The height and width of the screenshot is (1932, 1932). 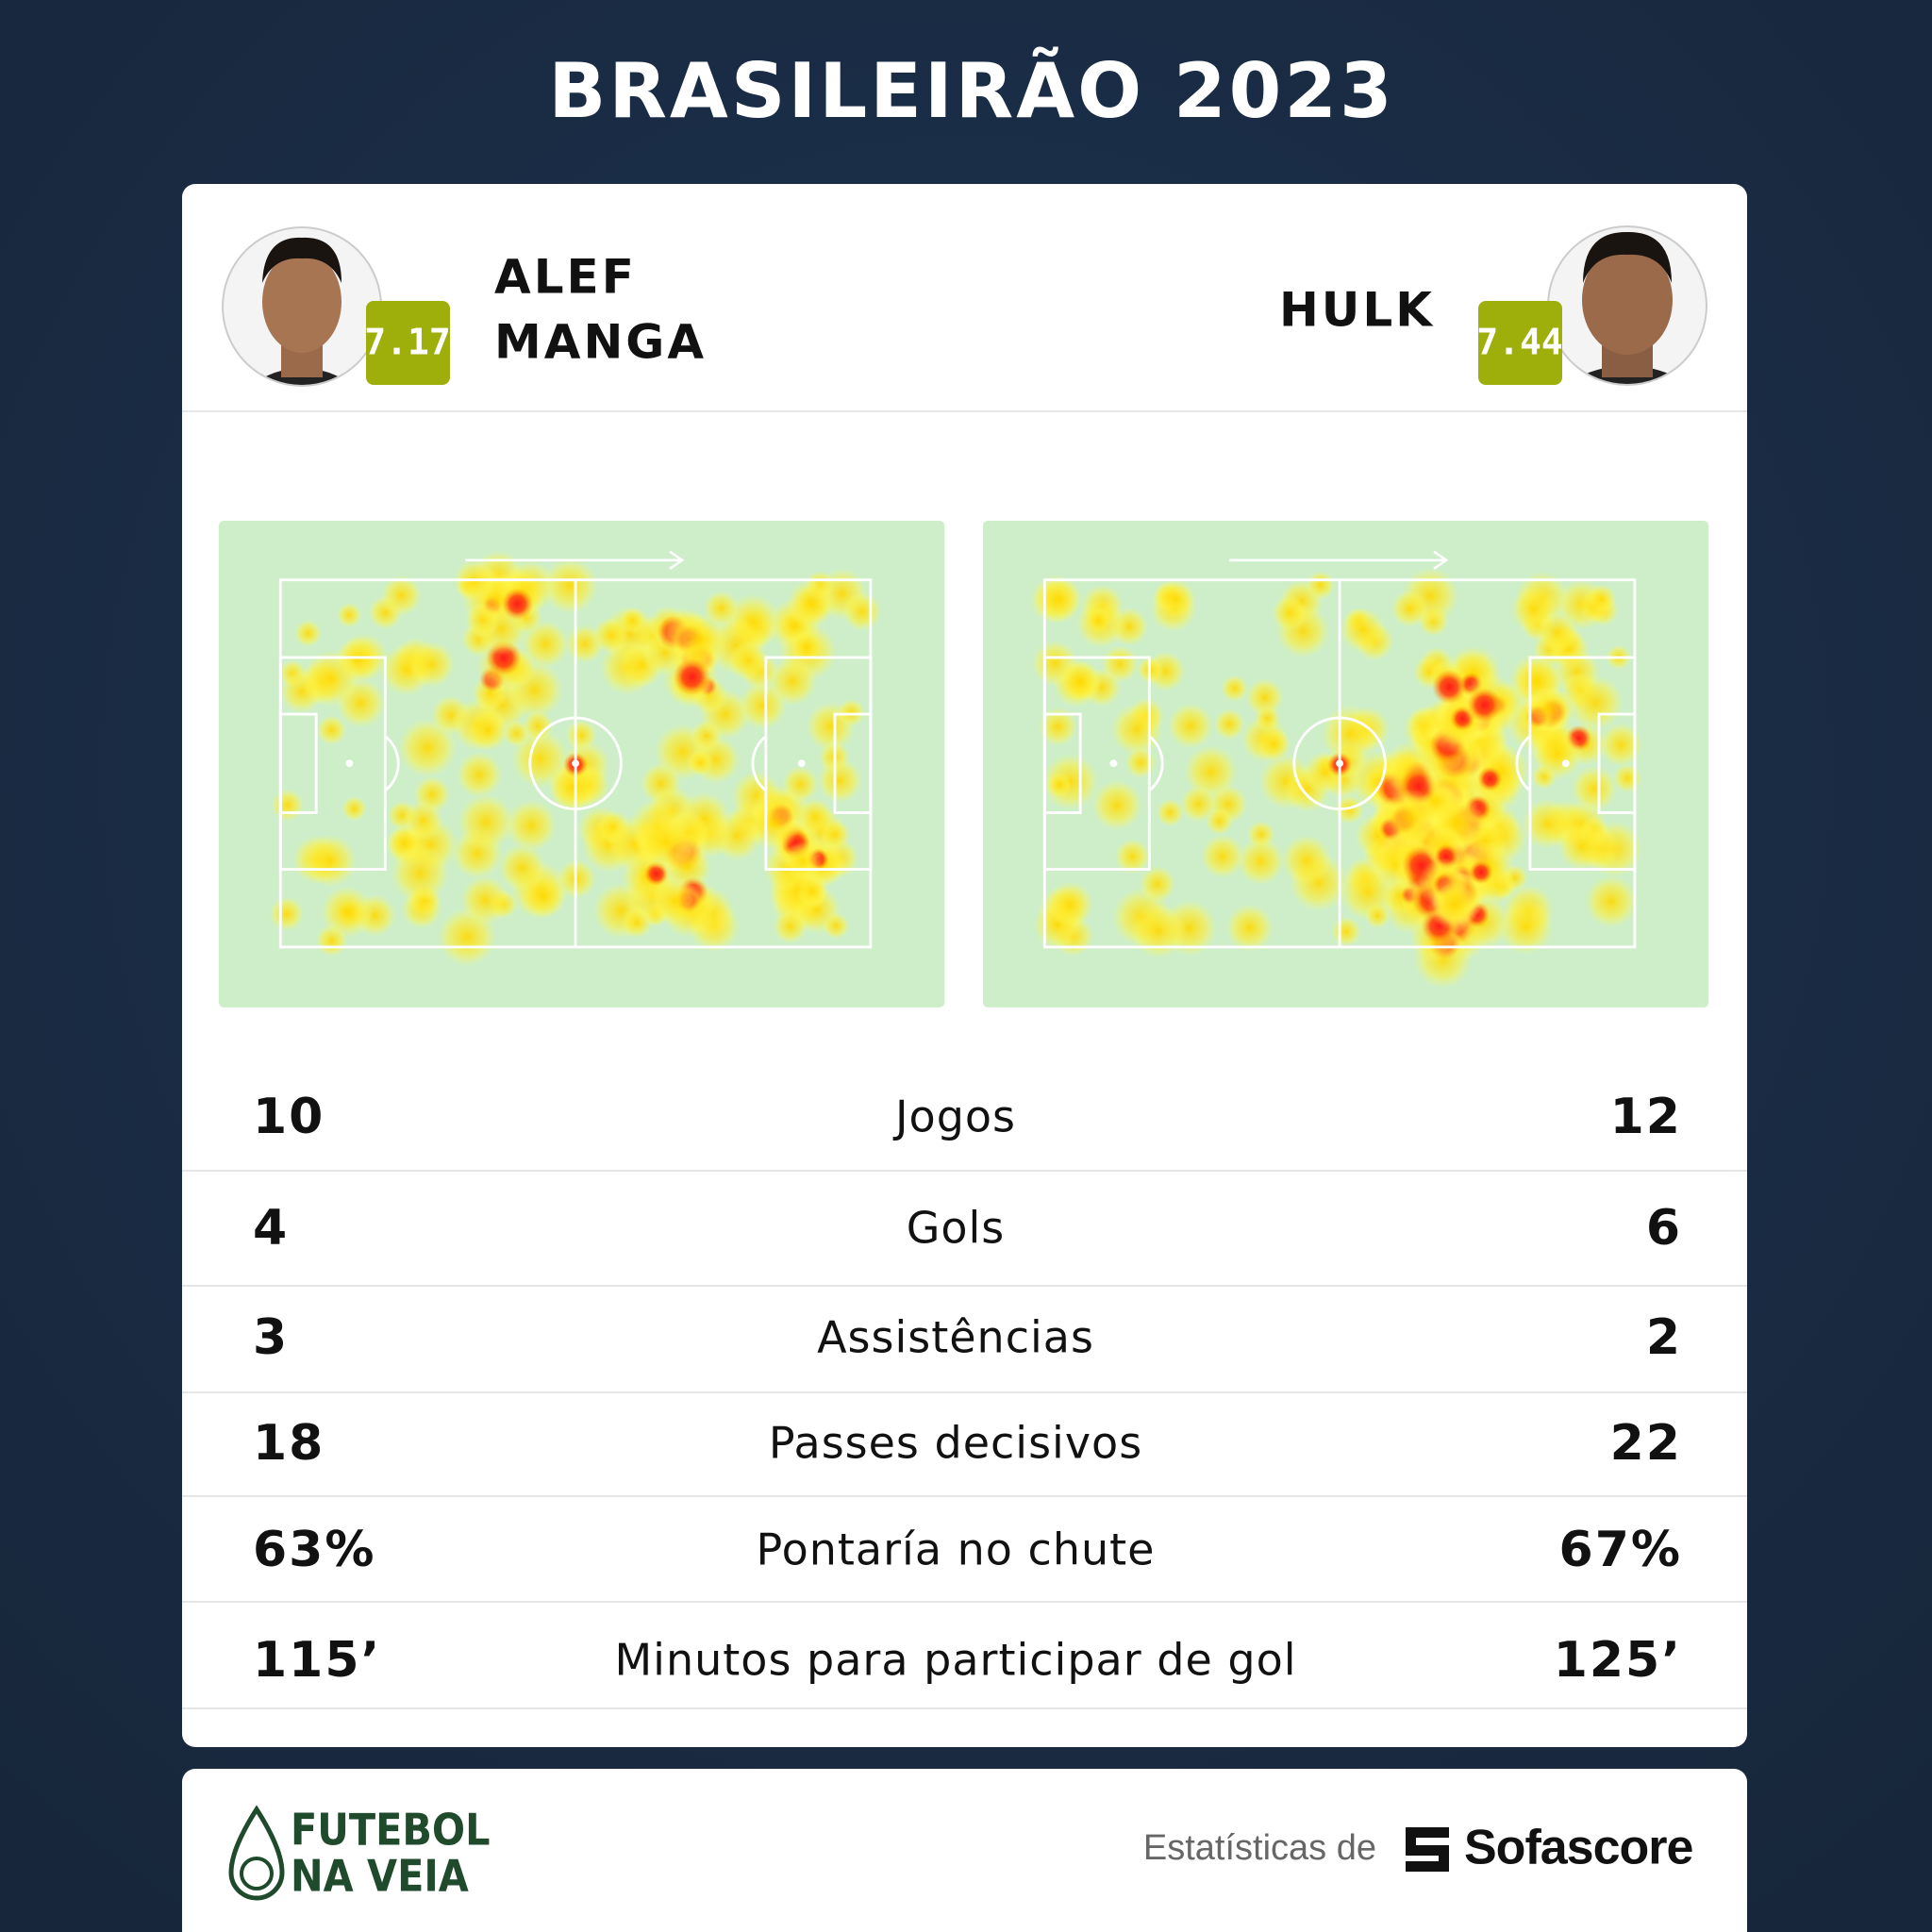 What do you see at coordinates (1339, 561) in the screenshot?
I see `direction-arrow` at bounding box center [1339, 561].